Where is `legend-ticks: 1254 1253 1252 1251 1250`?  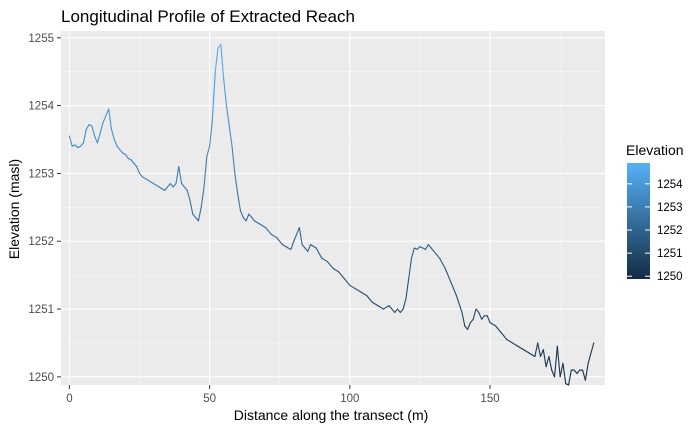
legend-ticks: 1254 1253 1252 1251 1250 is located at coordinates (655, 231).